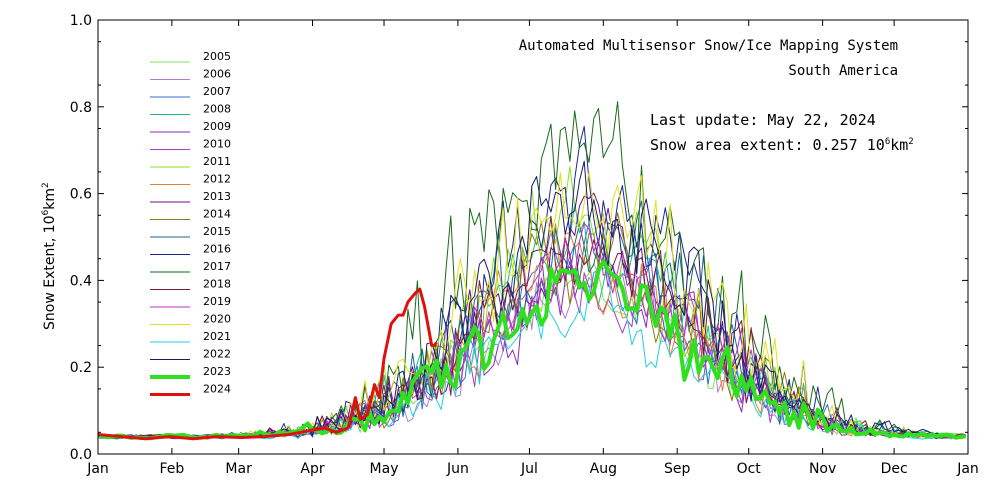 The height and width of the screenshot is (500, 1000). What do you see at coordinates (217, 109) in the screenshot?
I see `legend-label-2008: 2008` at bounding box center [217, 109].